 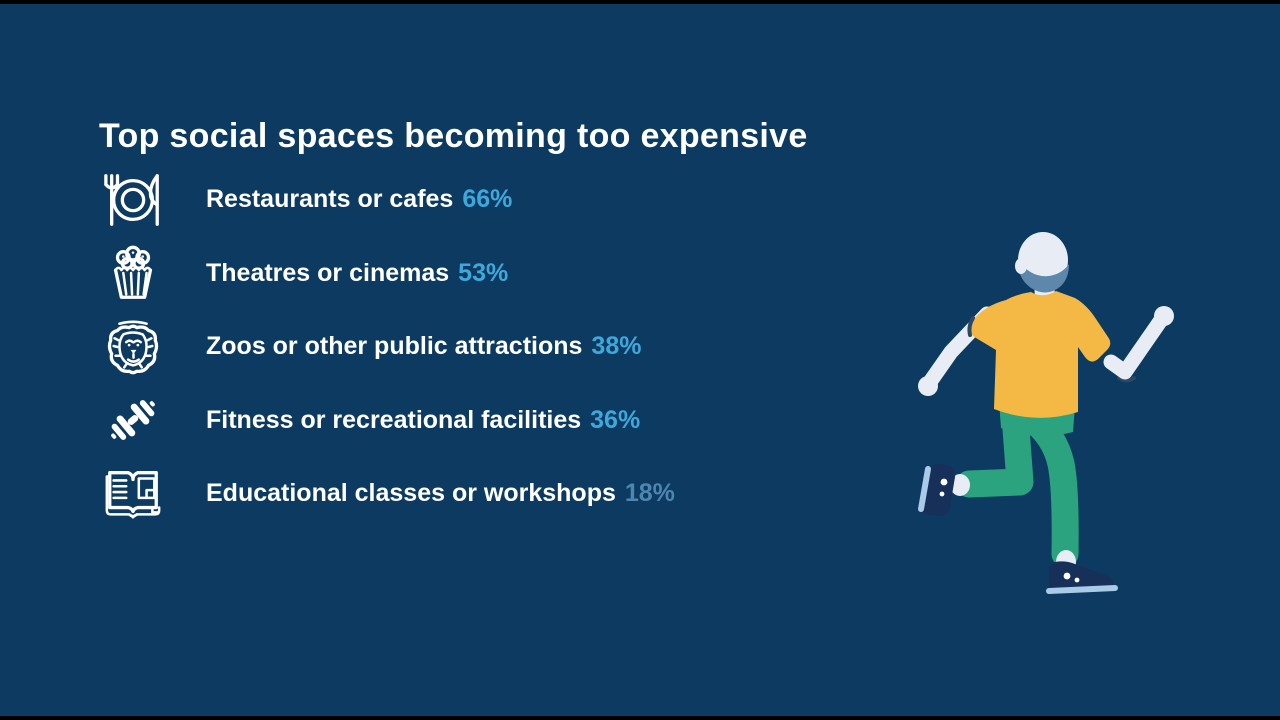 I want to click on letterbox-top-bar, so click(x=640, y=2).